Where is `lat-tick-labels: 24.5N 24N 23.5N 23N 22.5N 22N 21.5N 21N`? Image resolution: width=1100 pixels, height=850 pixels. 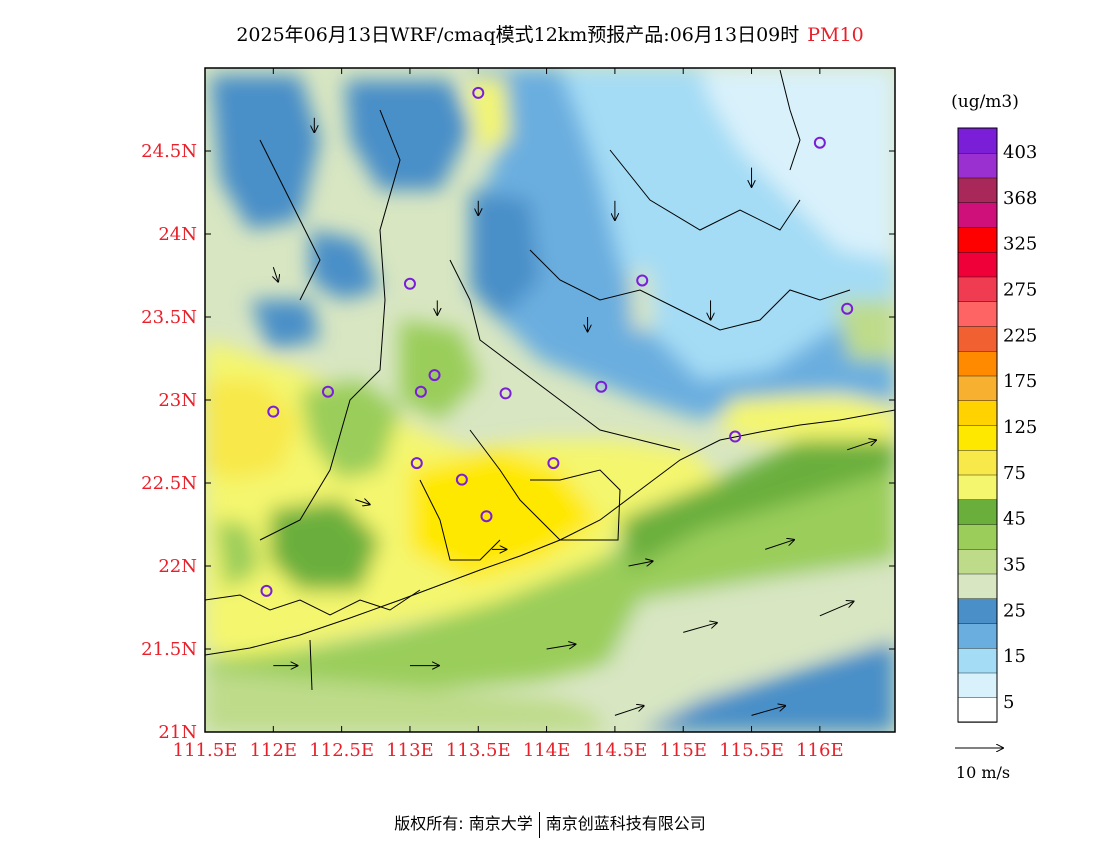
lat-tick-labels: 24.5N 24N 23.5N 23N 22.5N 22N 21.5N 21N is located at coordinates (169, 442).